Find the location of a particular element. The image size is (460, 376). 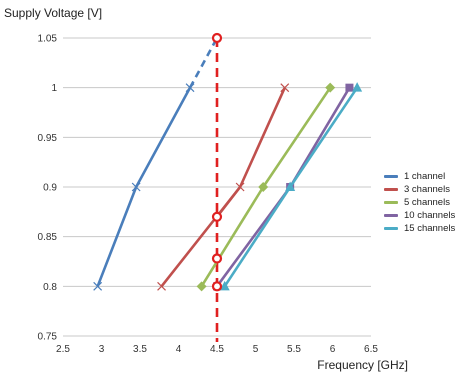

legend-item-15-channels: 15 channels is located at coordinates (419, 228).